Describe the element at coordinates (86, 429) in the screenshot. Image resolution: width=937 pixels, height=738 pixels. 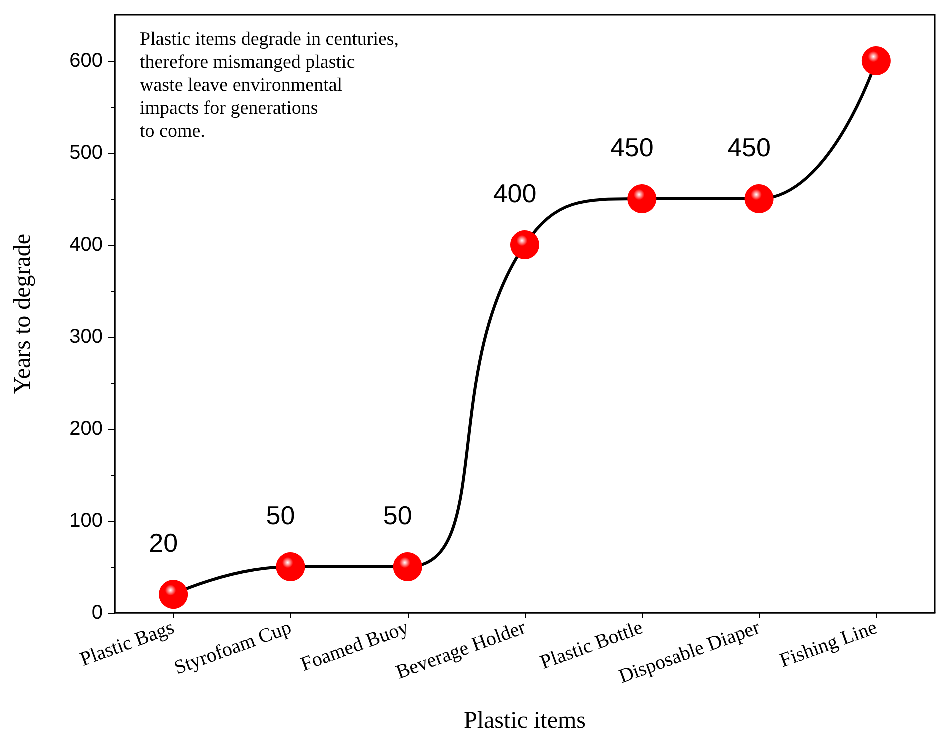
I see `y-tick-label: 200` at that location.